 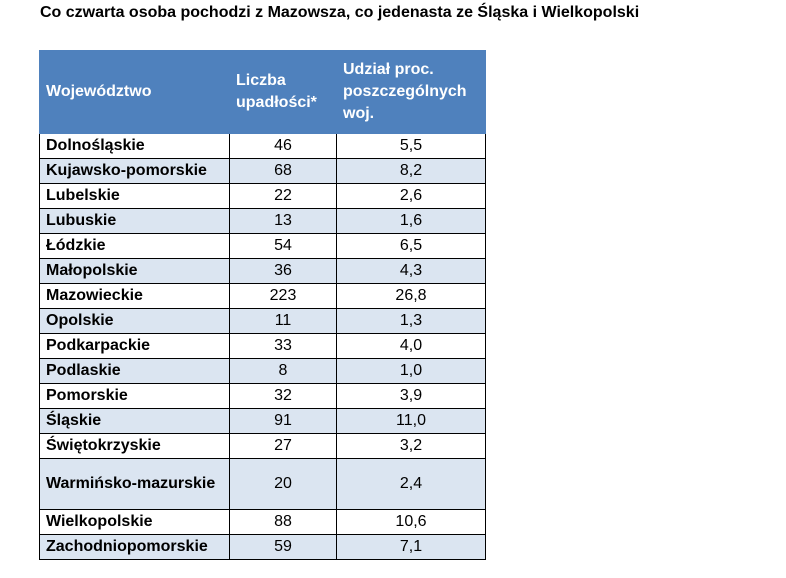 I want to click on cell-voivodeship: Podlaskie, so click(x=134, y=371).